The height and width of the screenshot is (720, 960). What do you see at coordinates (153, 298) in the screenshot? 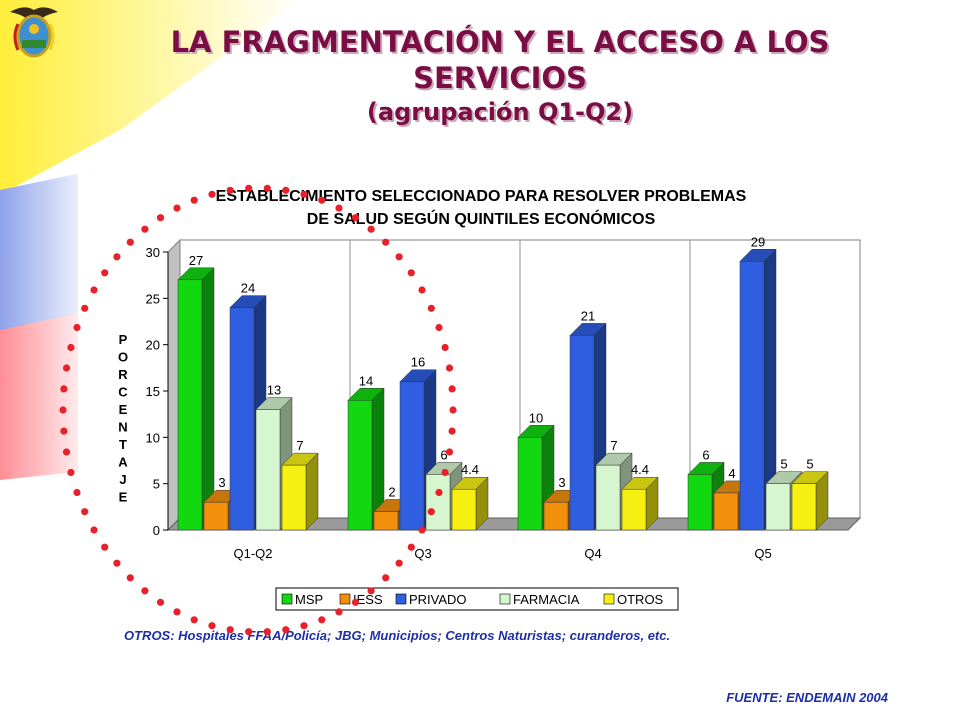
I see `y-tick-label: 25` at bounding box center [153, 298].